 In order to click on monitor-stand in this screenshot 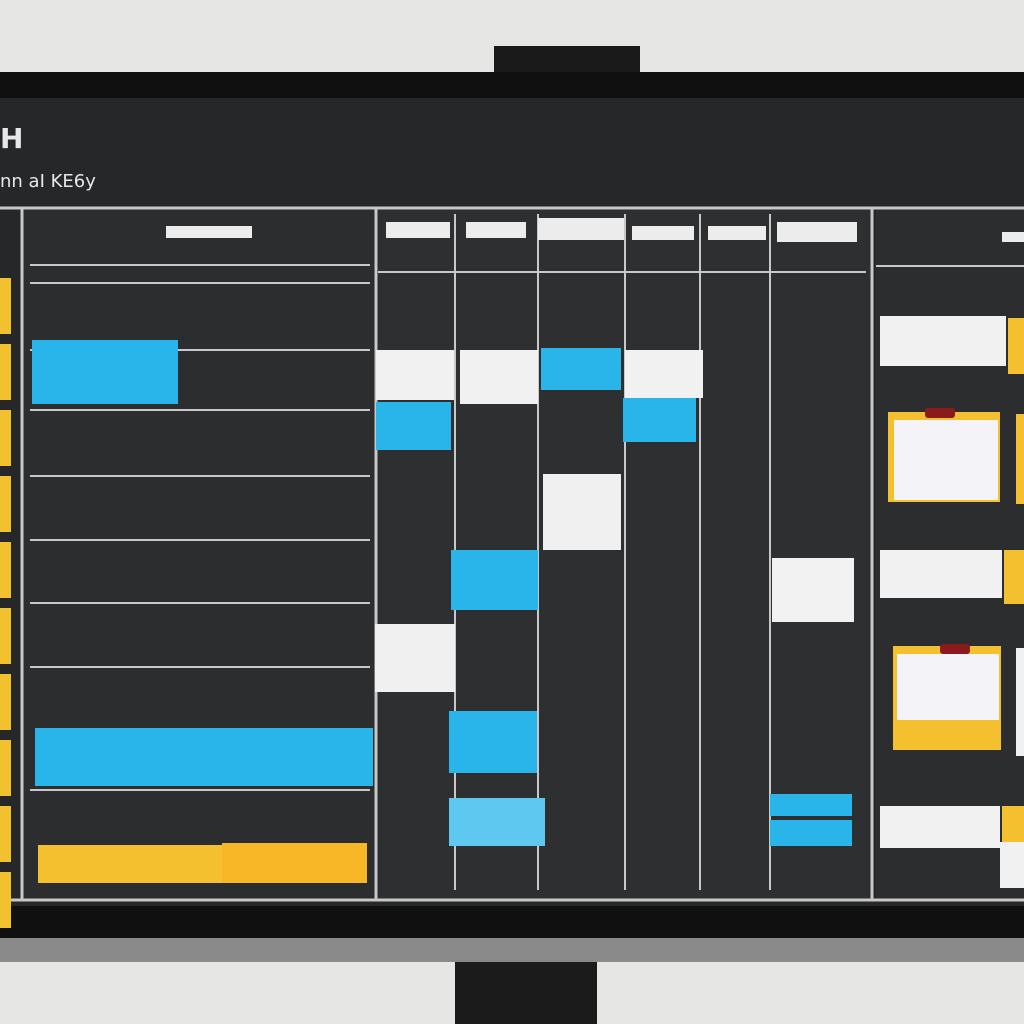, I will do `click(526, 993)`.